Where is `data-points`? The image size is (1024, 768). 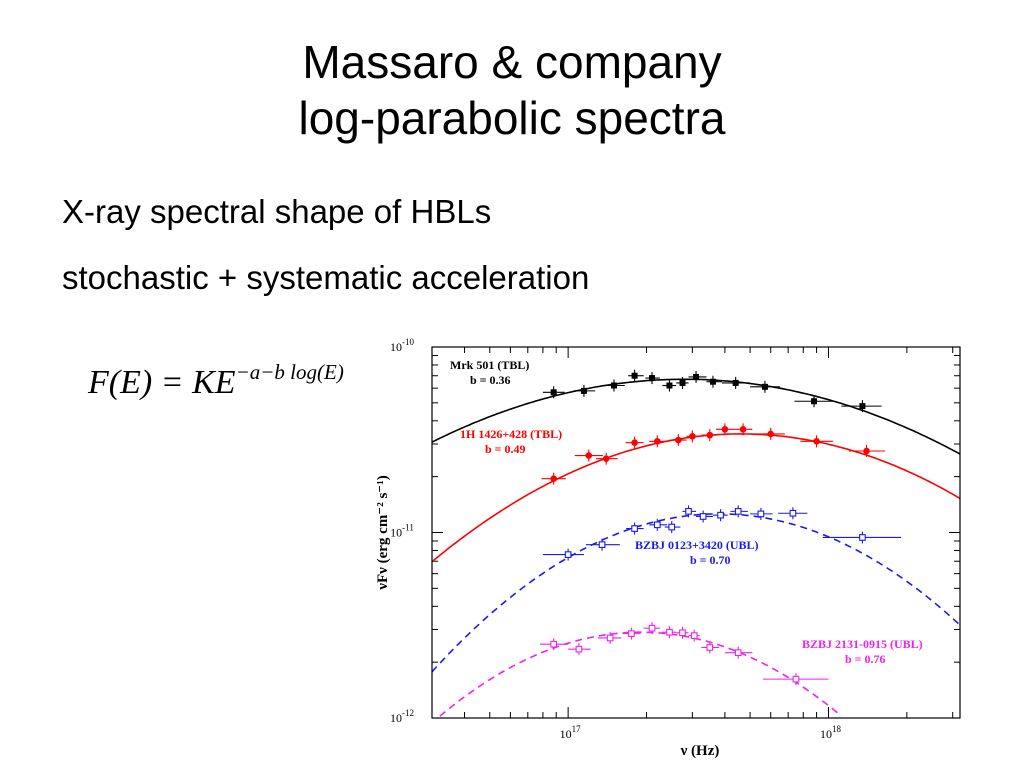
data-points is located at coordinates (721, 527).